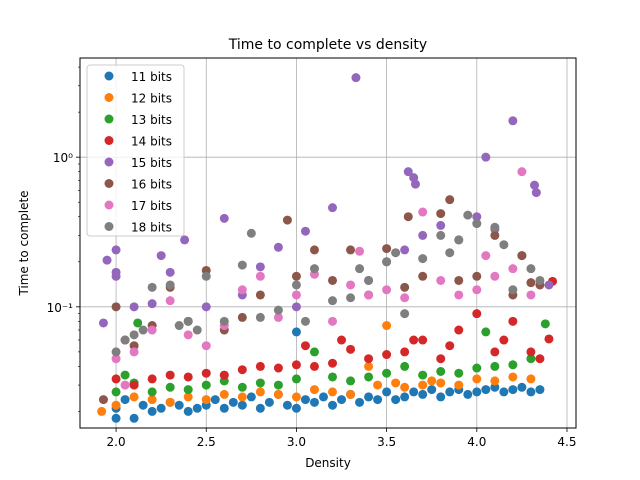 Image resolution: width=640 pixels, height=480 pixels. Describe the element at coordinates (476, 442) in the screenshot. I see `x-tick-label: 4.0` at that location.